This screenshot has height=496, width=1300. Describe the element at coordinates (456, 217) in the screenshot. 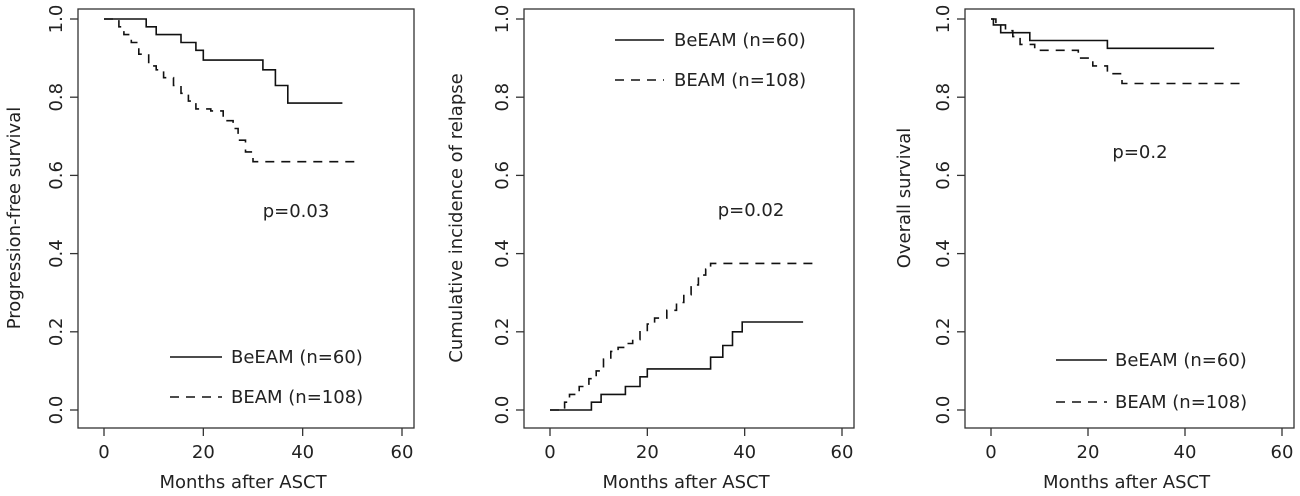

I see `y-axis-label: Cumulative incidence of relapse` at that location.